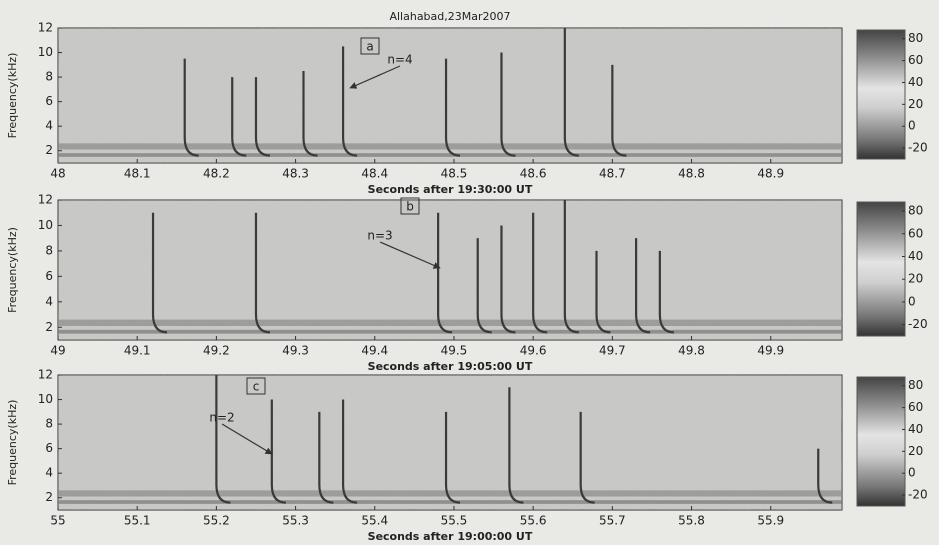 Image resolution: width=939 pixels, height=545 pixels. Describe the element at coordinates (295, 351) in the screenshot. I see `x-tick-label: 49.3` at that location.